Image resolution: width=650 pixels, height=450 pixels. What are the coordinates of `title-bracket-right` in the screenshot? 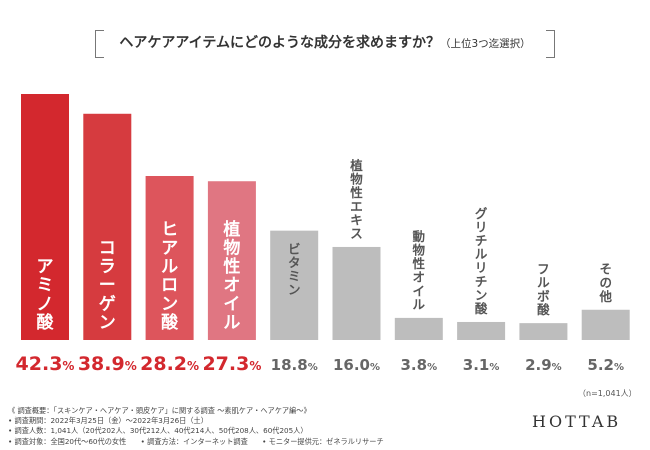 It's located at (550, 44).